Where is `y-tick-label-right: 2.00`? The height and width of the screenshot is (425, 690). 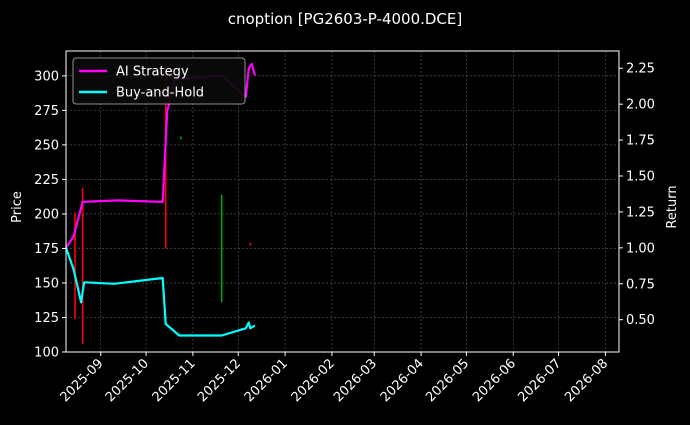
y-tick-label-right: 2.00 is located at coordinates (640, 105).